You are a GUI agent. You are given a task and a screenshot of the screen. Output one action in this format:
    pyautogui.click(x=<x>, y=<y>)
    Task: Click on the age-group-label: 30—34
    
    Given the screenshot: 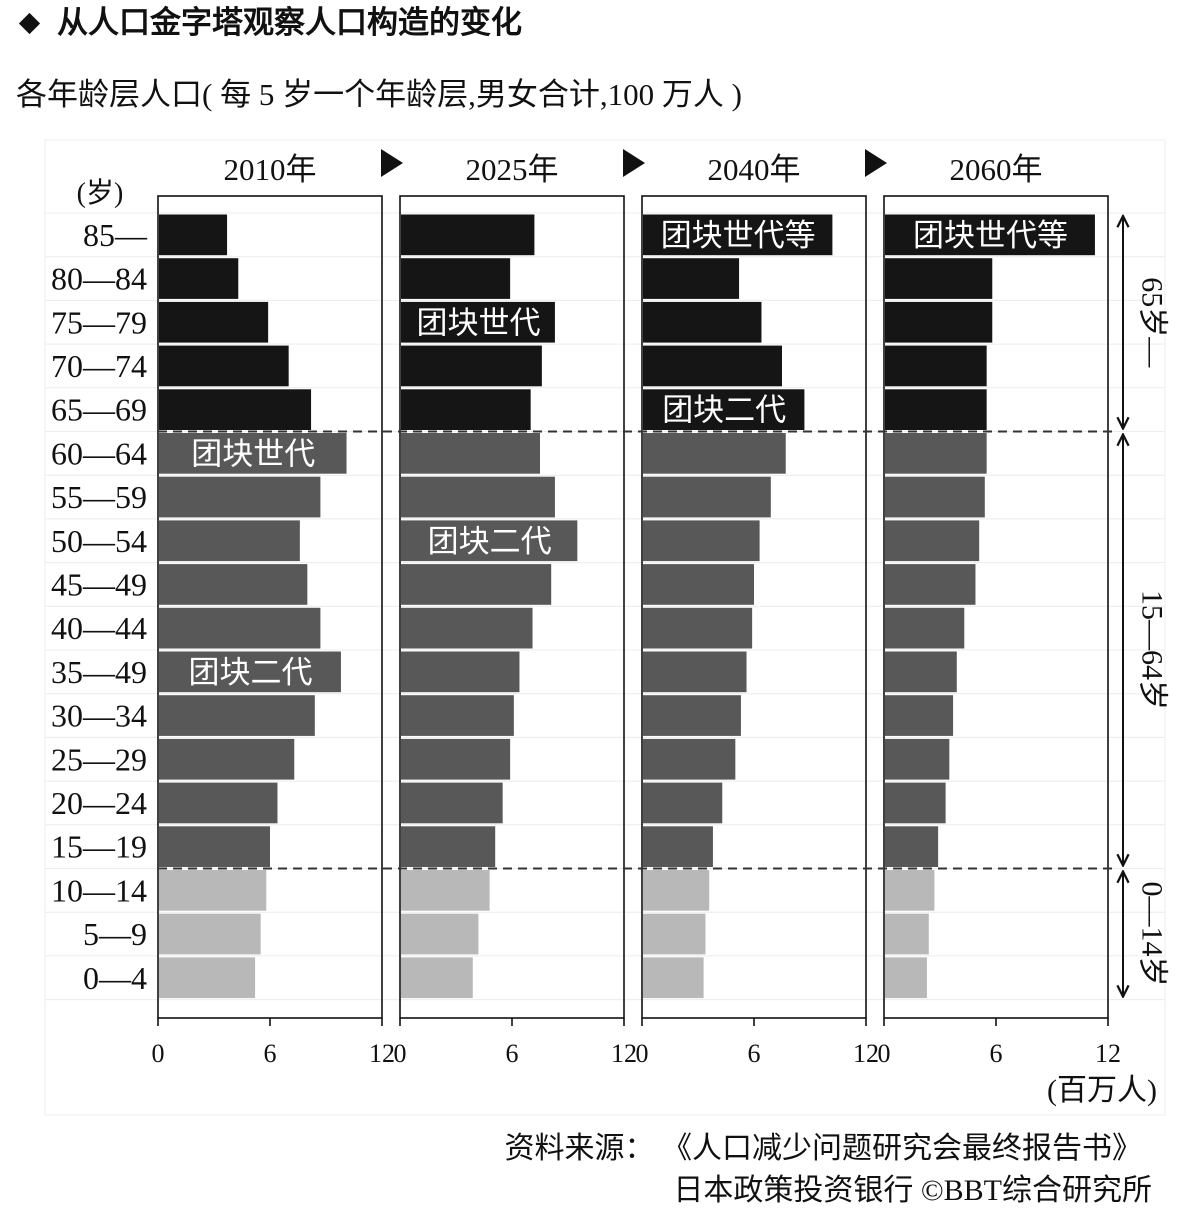 What is the action you would take?
    pyautogui.click(x=99, y=716)
    